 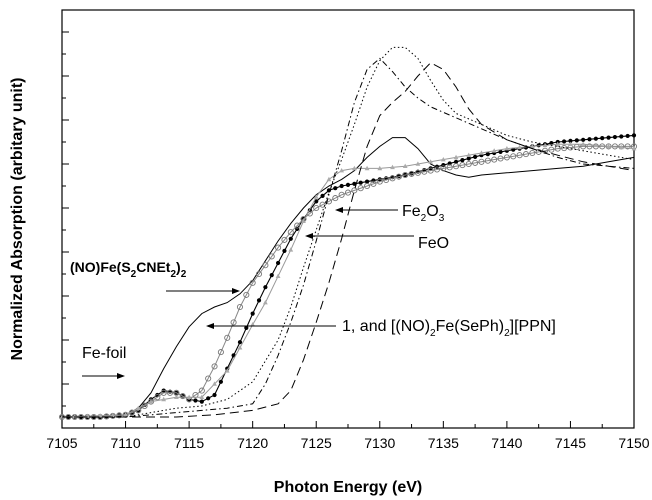 What do you see at coordinates (189, 443) in the screenshot?
I see `x-tick-label: 7115` at bounding box center [189, 443].